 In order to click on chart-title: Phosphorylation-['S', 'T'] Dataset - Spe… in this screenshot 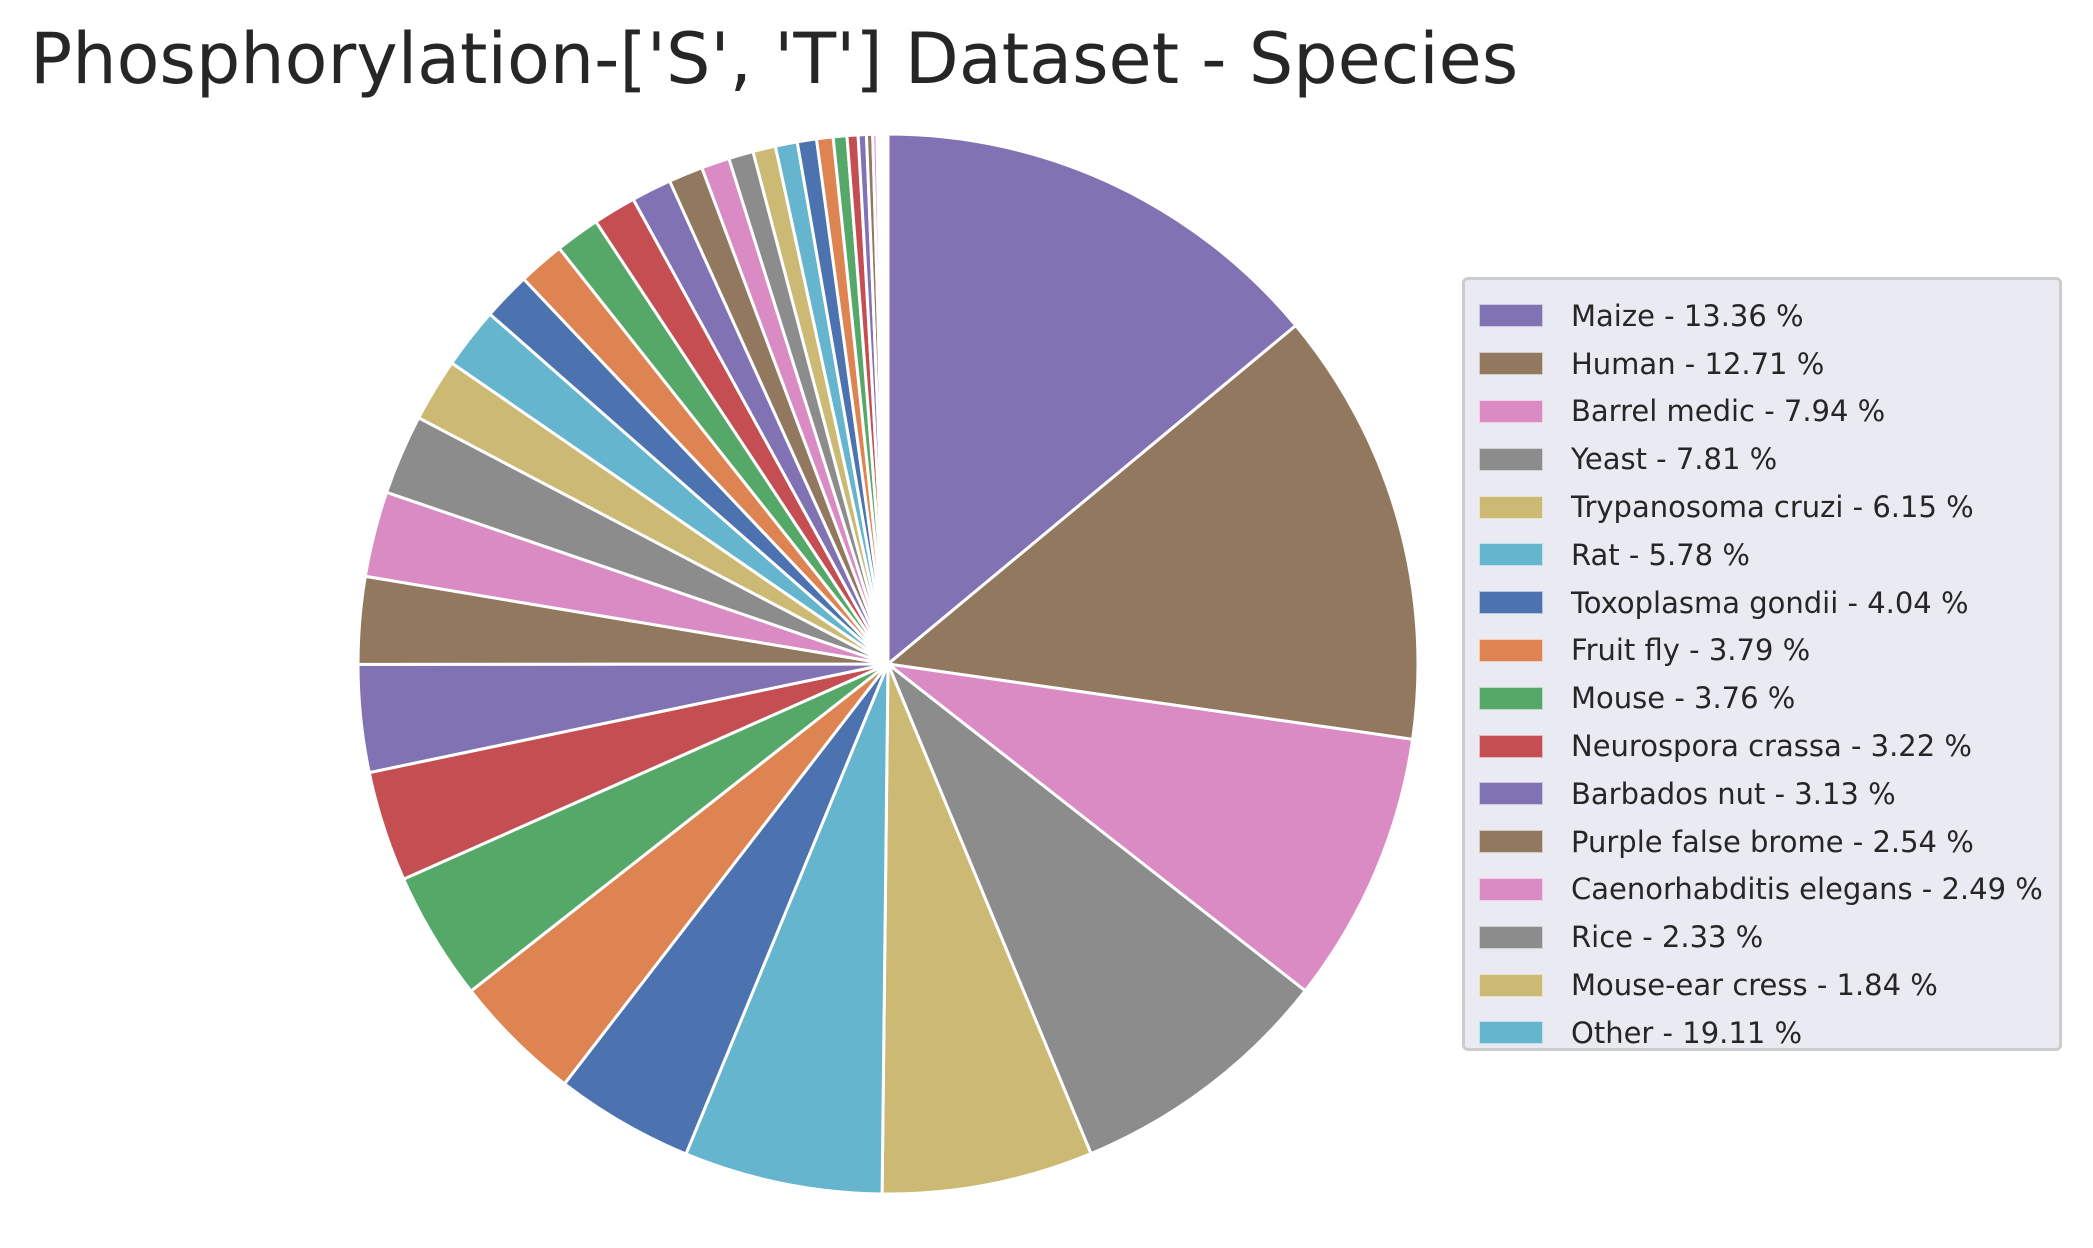, I will do `click(774, 59)`.